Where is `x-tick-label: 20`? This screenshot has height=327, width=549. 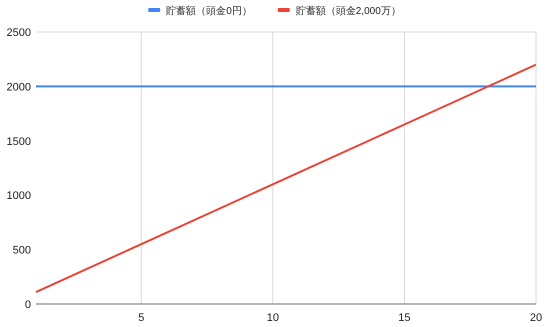 x-tick-label: 20 is located at coordinates (536, 318).